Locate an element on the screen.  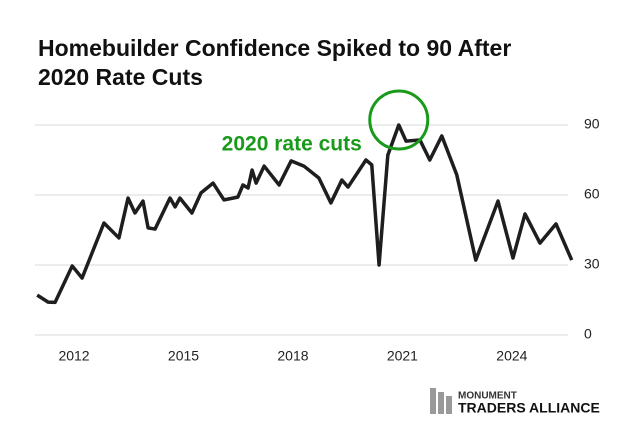
y-tick-label: 0 is located at coordinates (588, 334).